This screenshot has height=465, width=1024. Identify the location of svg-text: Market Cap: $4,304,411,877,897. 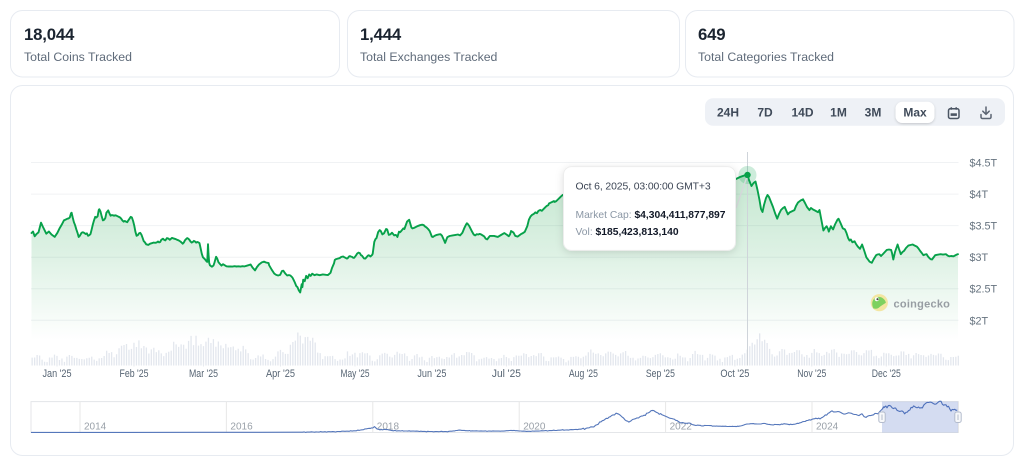
(651, 215).